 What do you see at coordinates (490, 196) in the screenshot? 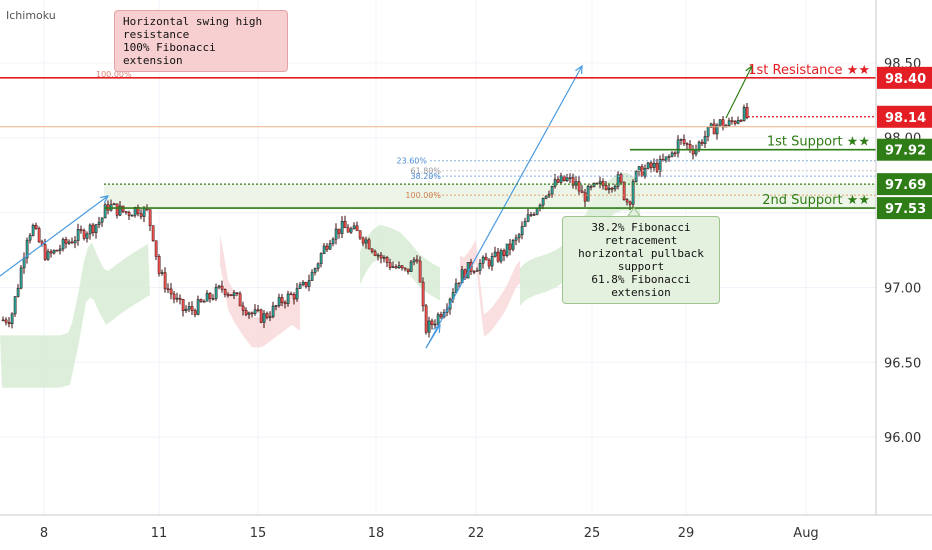
I see `support-zone` at bounding box center [490, 196].